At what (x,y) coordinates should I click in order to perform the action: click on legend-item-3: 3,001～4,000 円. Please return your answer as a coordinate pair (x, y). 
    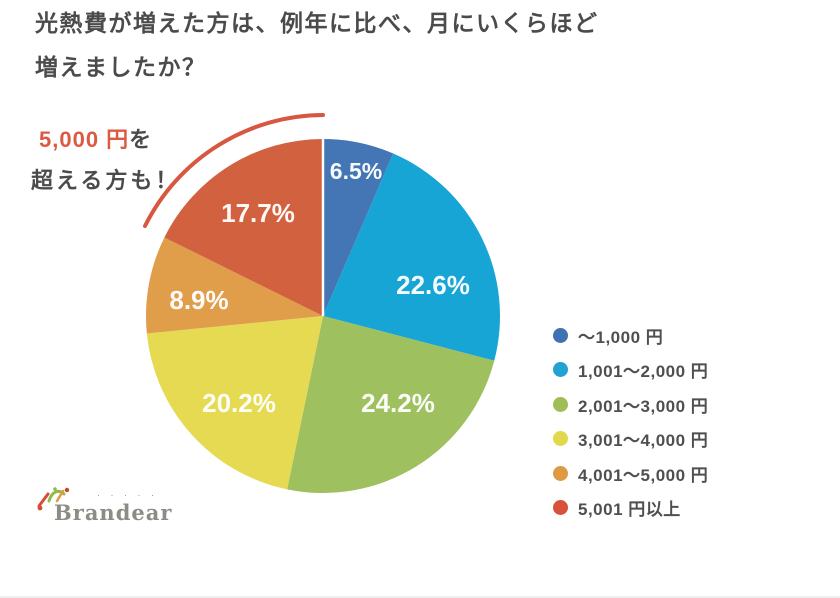
    Looking at the image, I should click on (630, 439).